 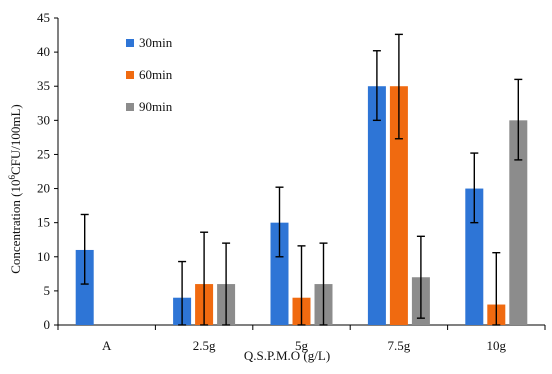 I want to click on x-tick-label: 10g, so click(x=497, y=345).